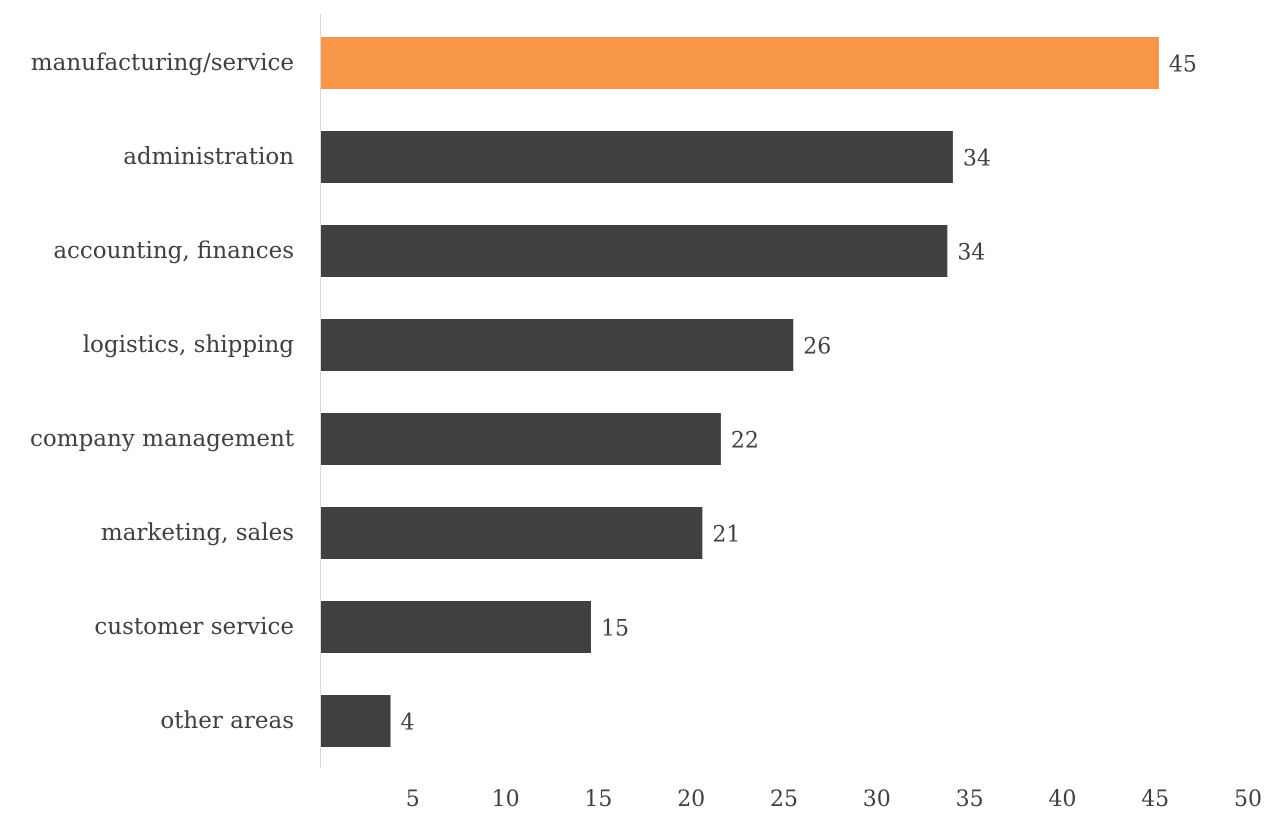 The width and height of the screenshot is (1264, 819). I want to click on data-label: 26, so click(817, 347).